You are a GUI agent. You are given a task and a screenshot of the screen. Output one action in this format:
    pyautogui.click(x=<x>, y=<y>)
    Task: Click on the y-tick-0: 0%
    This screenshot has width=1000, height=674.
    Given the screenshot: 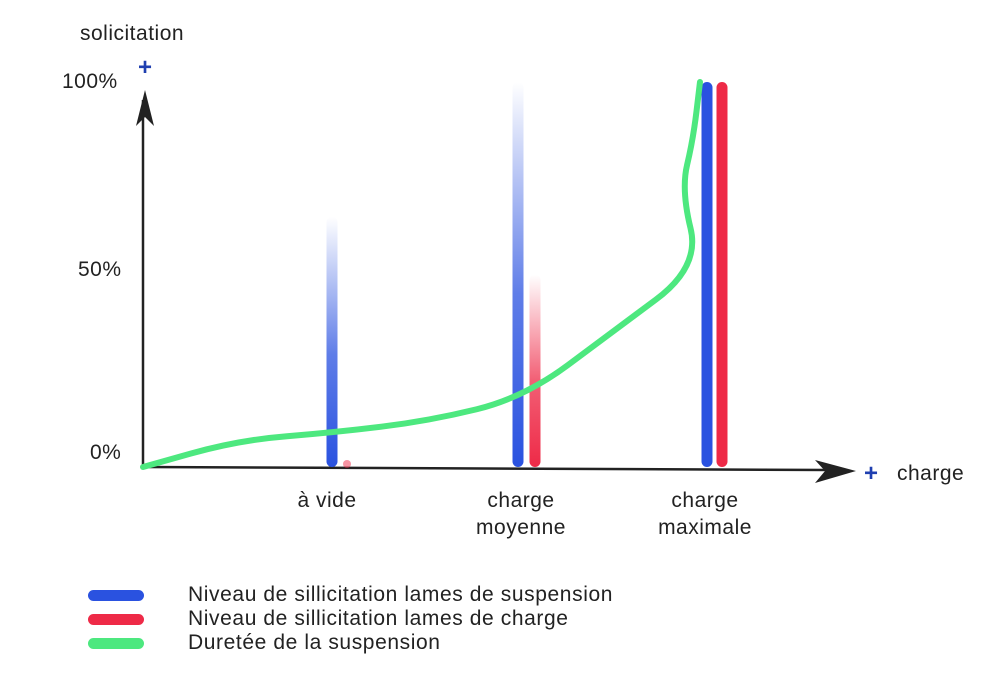 What is the action you would take?
    pyautogui.click(x=106, y=452)
    